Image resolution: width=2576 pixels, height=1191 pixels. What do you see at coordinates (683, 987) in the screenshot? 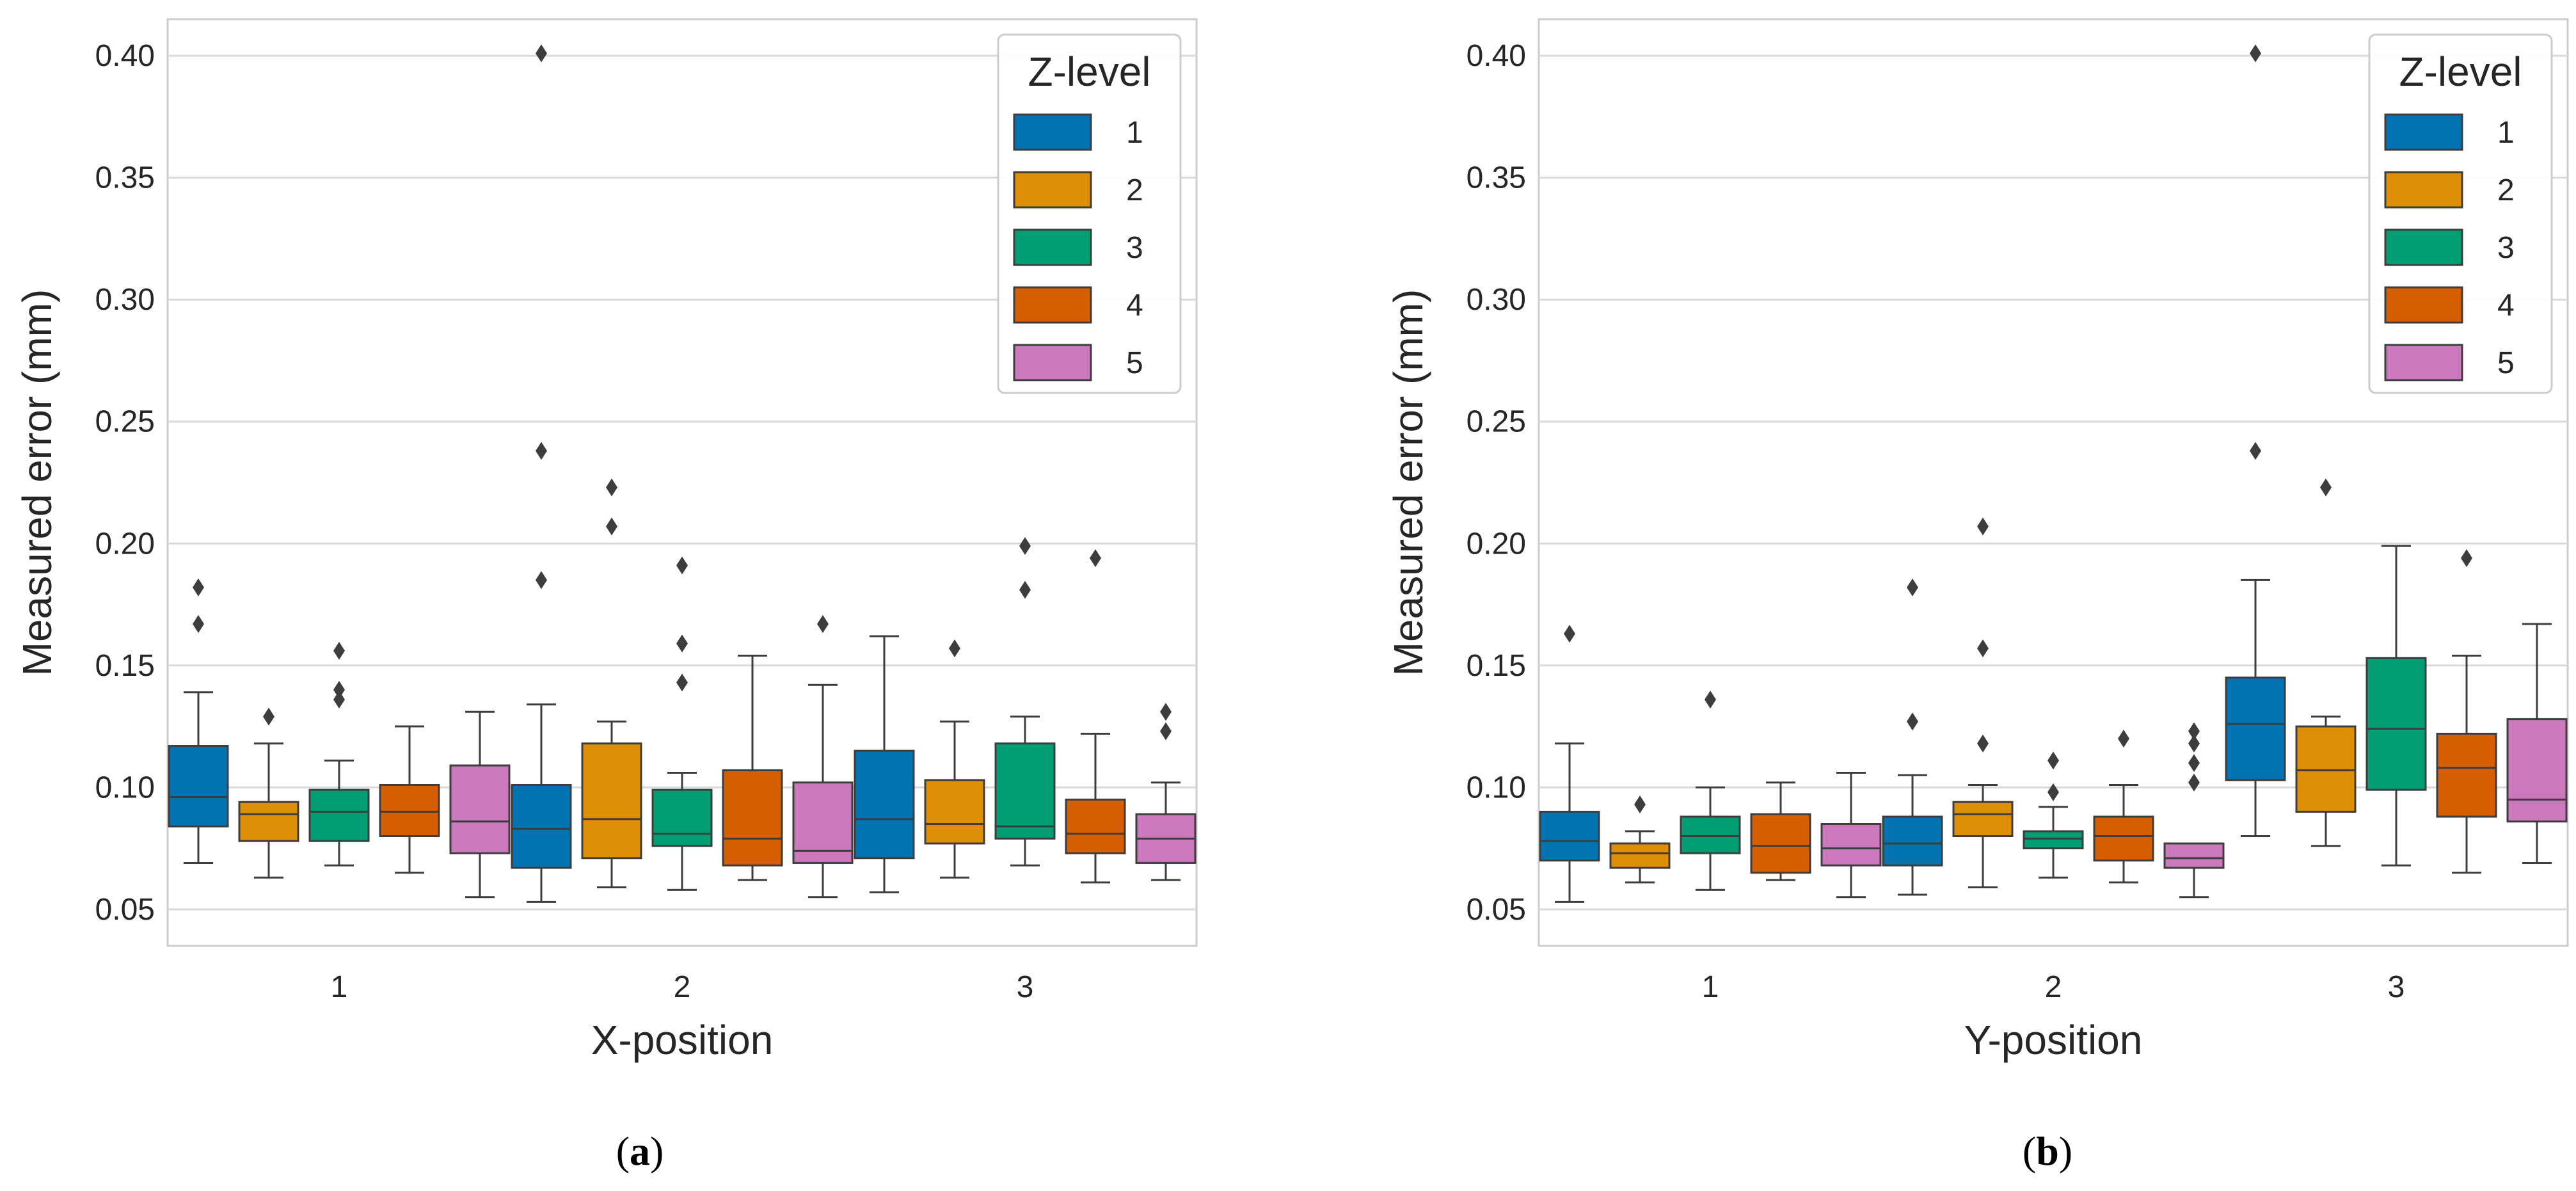
I see `x-tick-label: 2` at bounding box center [683, 987].